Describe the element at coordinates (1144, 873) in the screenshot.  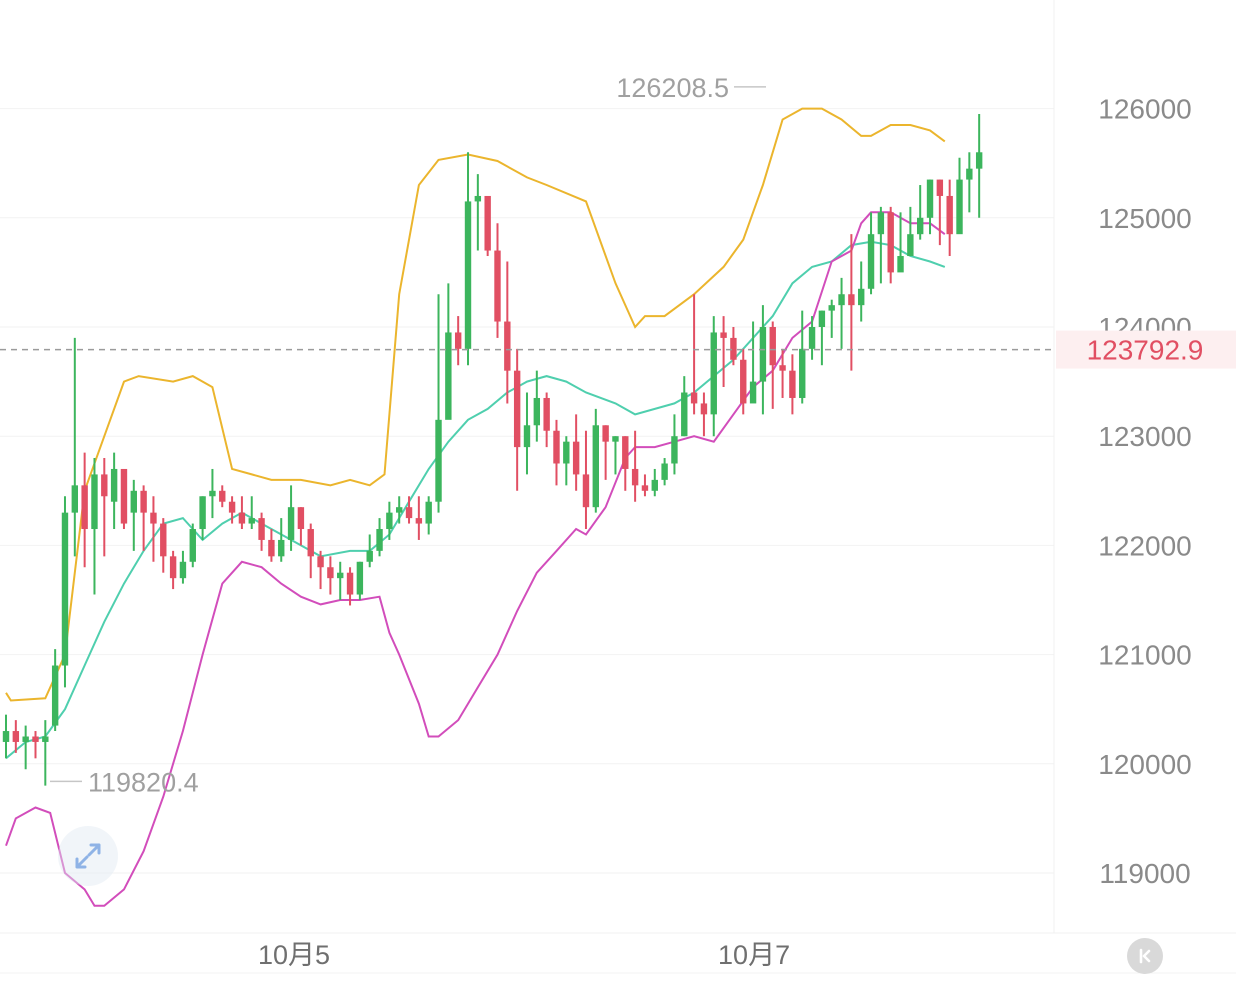
I see `y-tick-label: 119000` at that location.